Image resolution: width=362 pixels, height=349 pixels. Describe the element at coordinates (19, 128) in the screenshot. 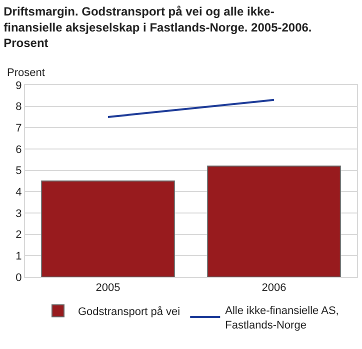

I see `y-tick-label: 7` at that location.